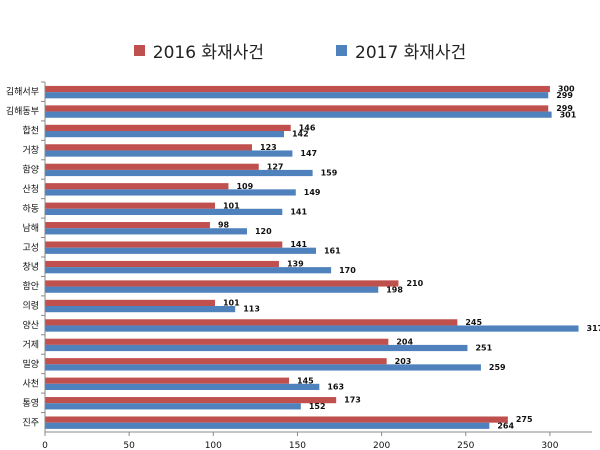 This screenshot has width=600, height=450. I want to click on data-label-2016: 300, so click(566, 89).